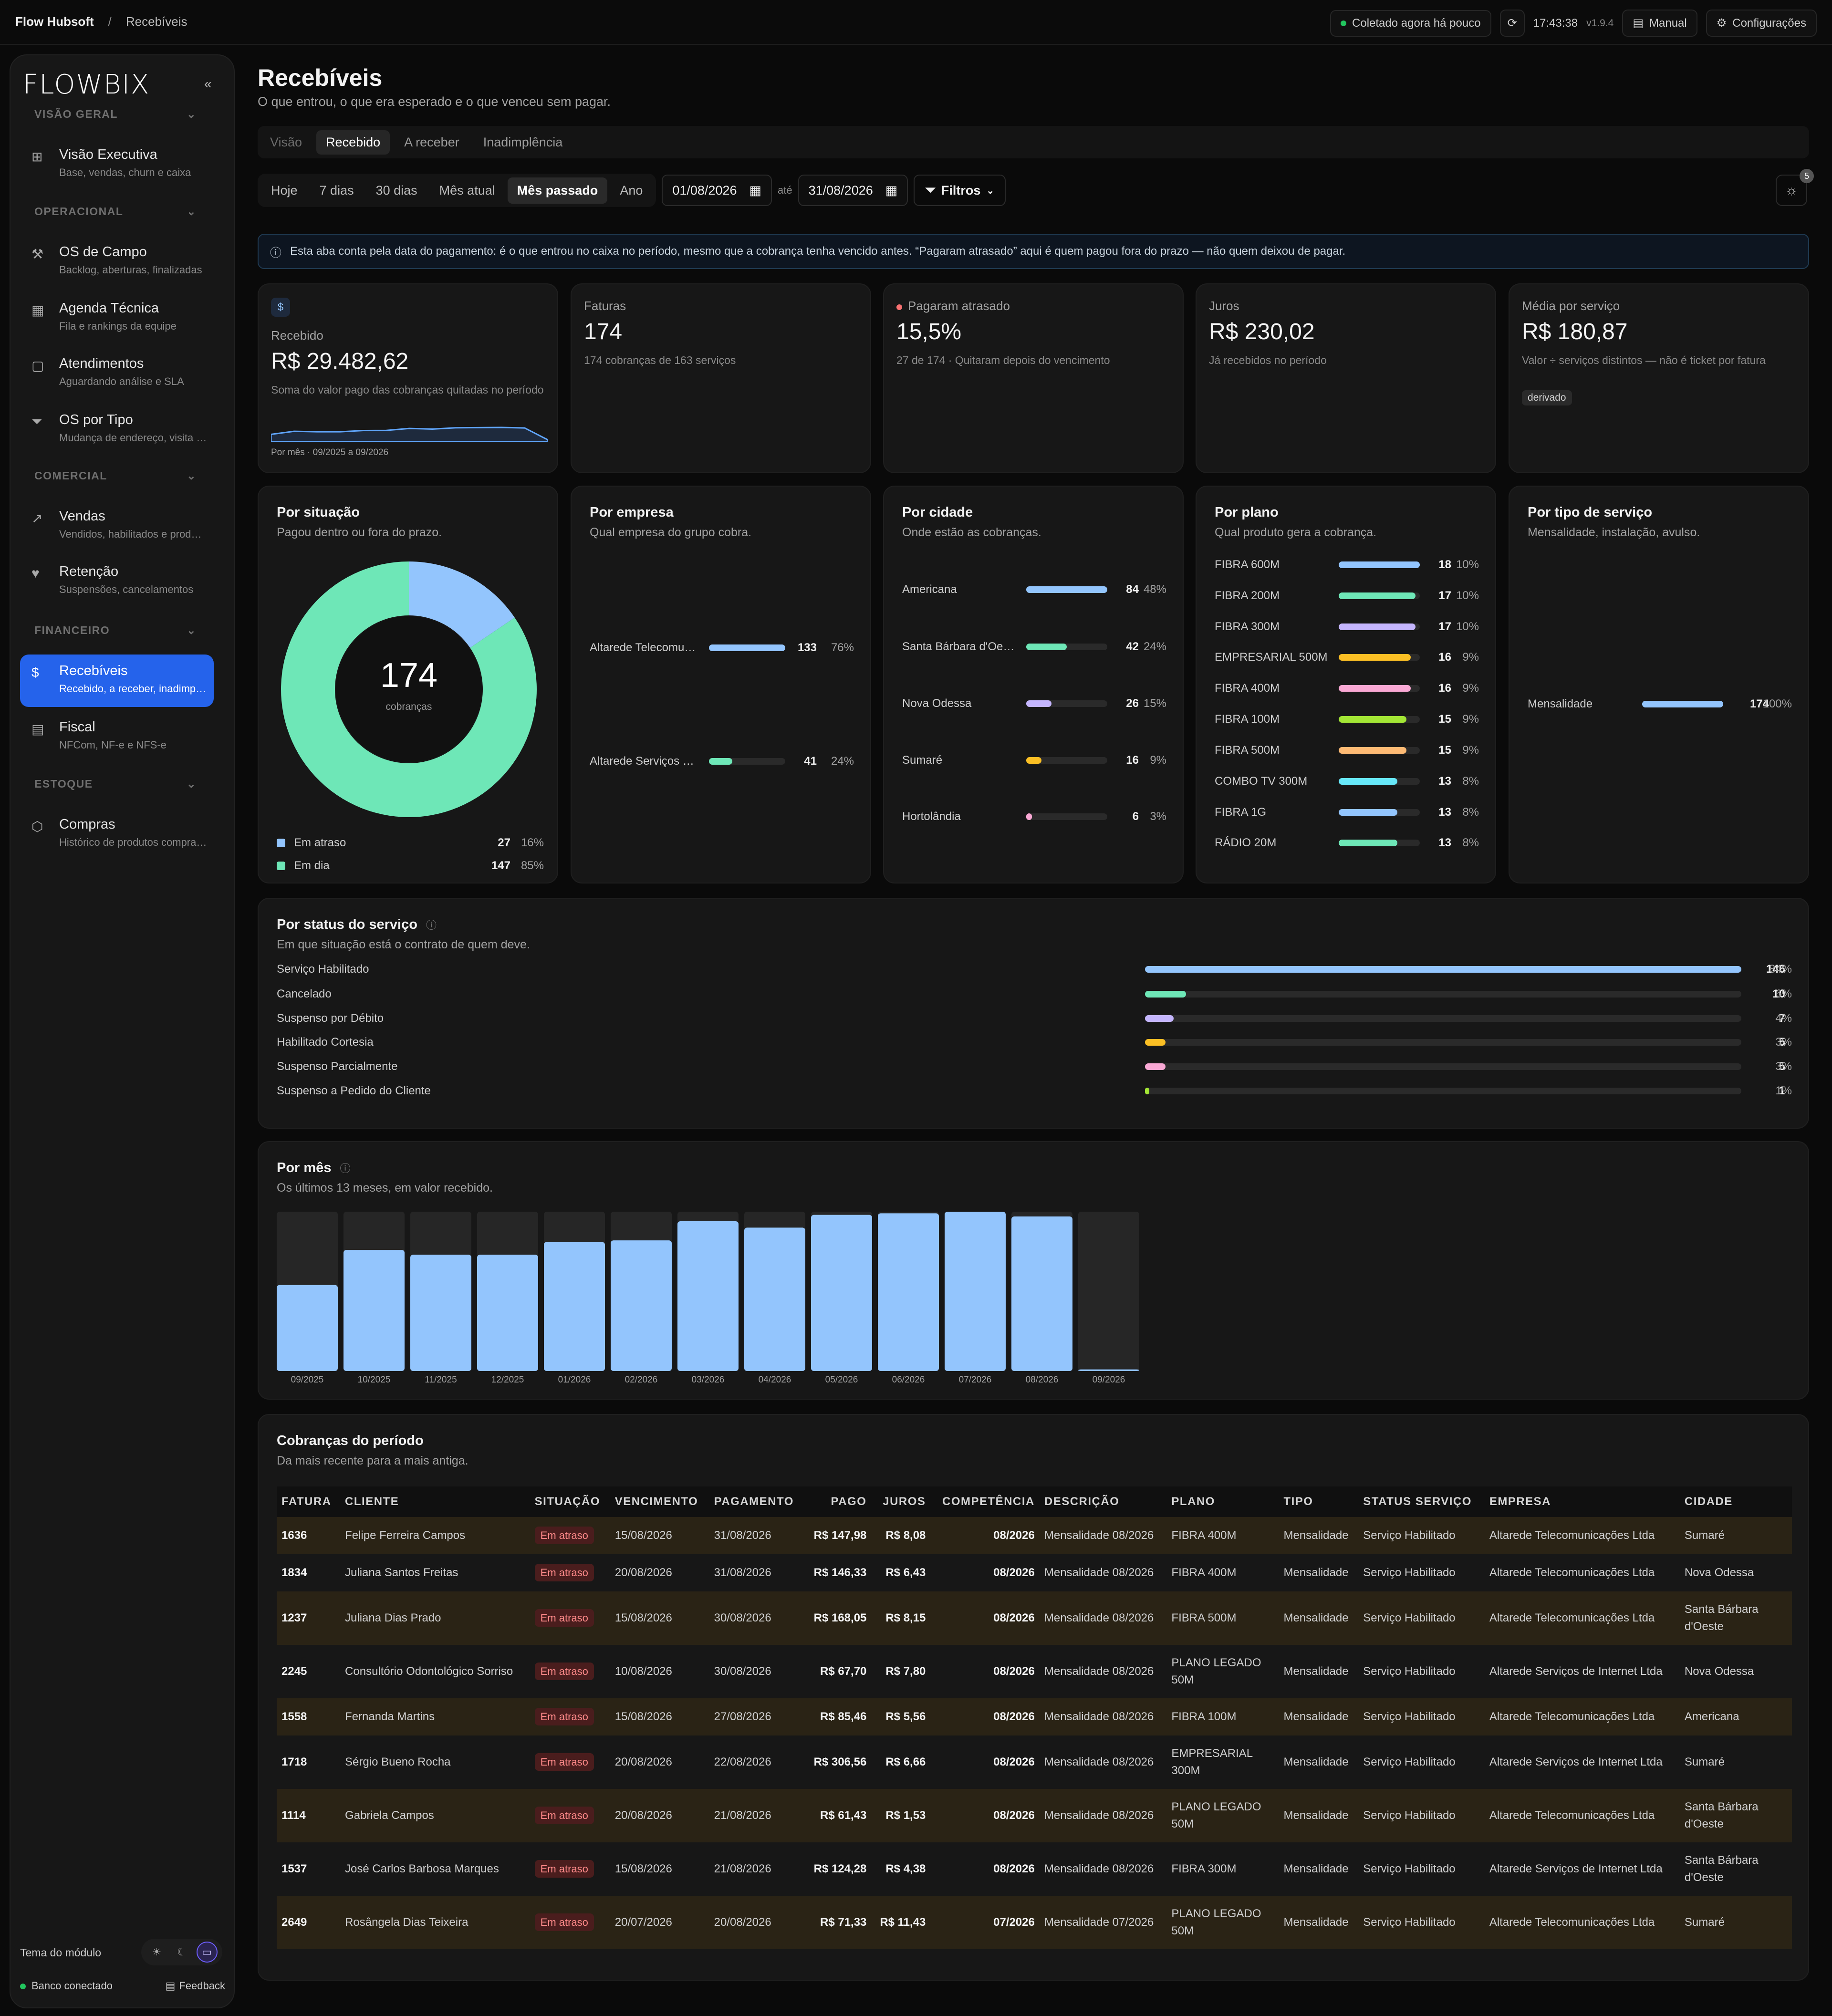 This screenshot has height=2016, width=1832. Describe the element at coordinates (1347, 688) in the screenshot. I see `bar-row-fibra-400m: FIBRA 400M 16 9%` at that location.